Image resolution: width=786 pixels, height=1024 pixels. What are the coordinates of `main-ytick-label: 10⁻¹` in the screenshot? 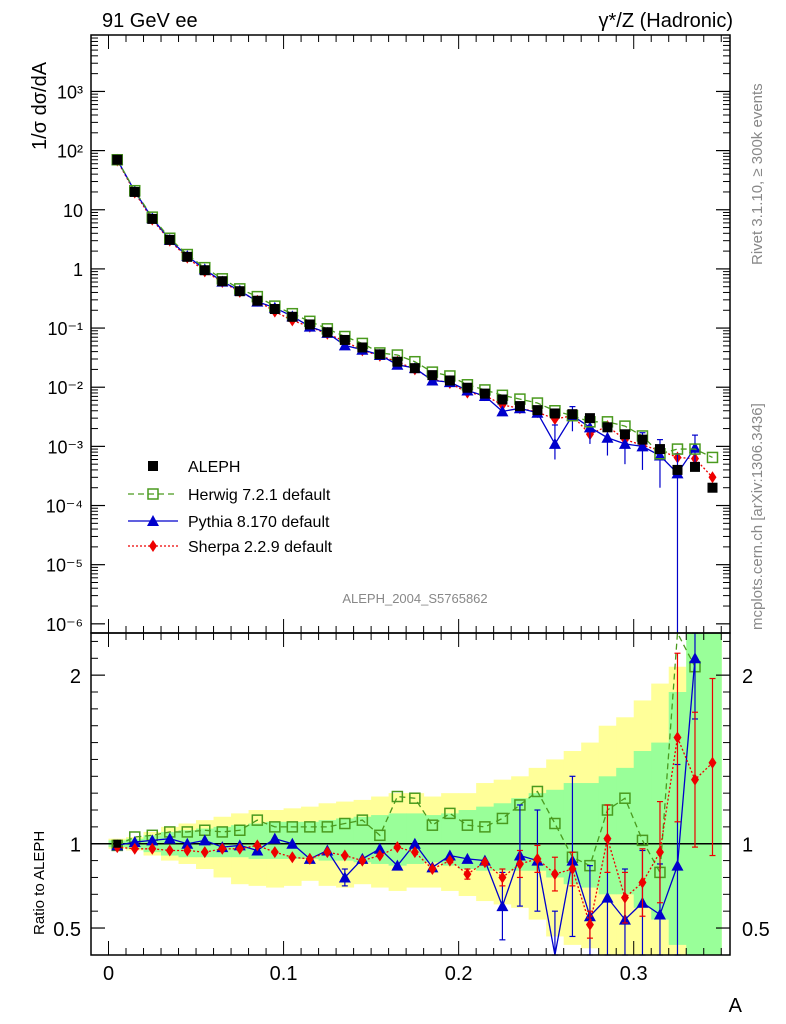 It's located at (65, 329).